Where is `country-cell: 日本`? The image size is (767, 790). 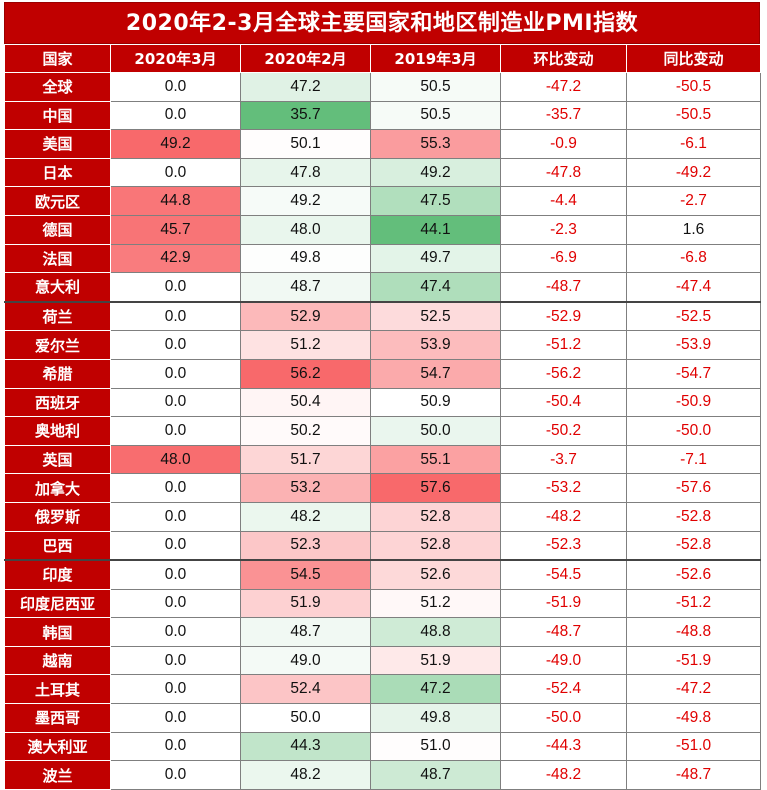 country-cell: 日本 is located at coordinates (57, 172).